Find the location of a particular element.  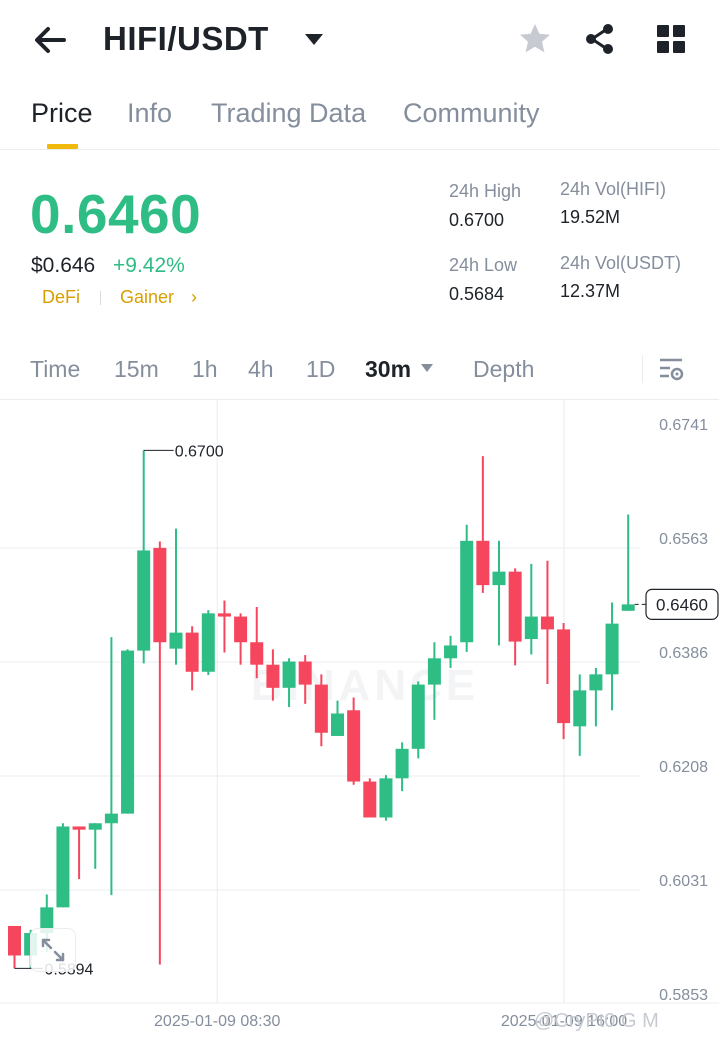

expand-icon is located at coordinates (53, 950).